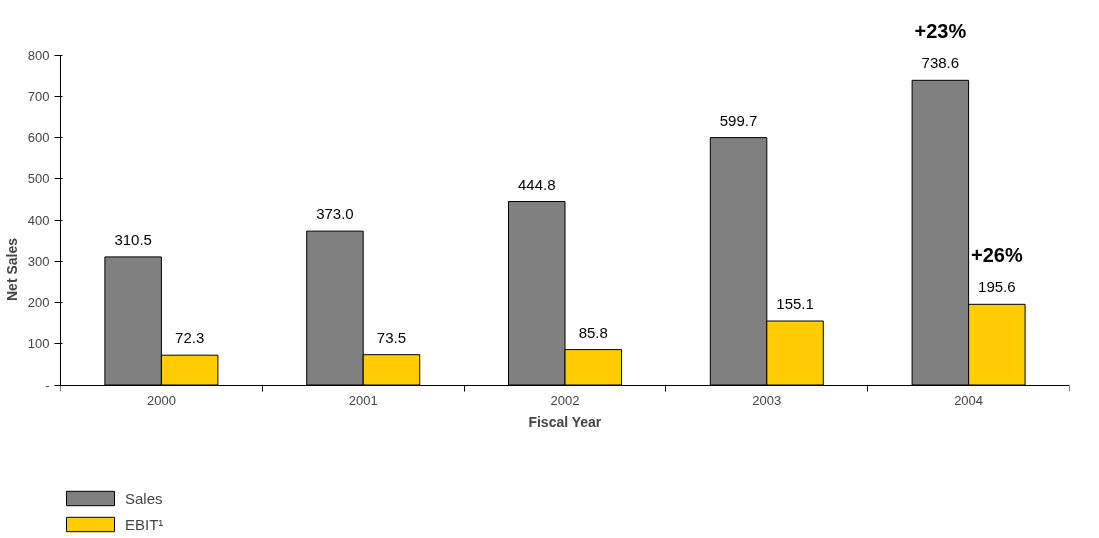 The width and height of the screenshot is (1099, 538). What do you see at coordinates (335, 214) in the screenshot?
I see `data-label: 373.0` at bounding box center [335, 214].